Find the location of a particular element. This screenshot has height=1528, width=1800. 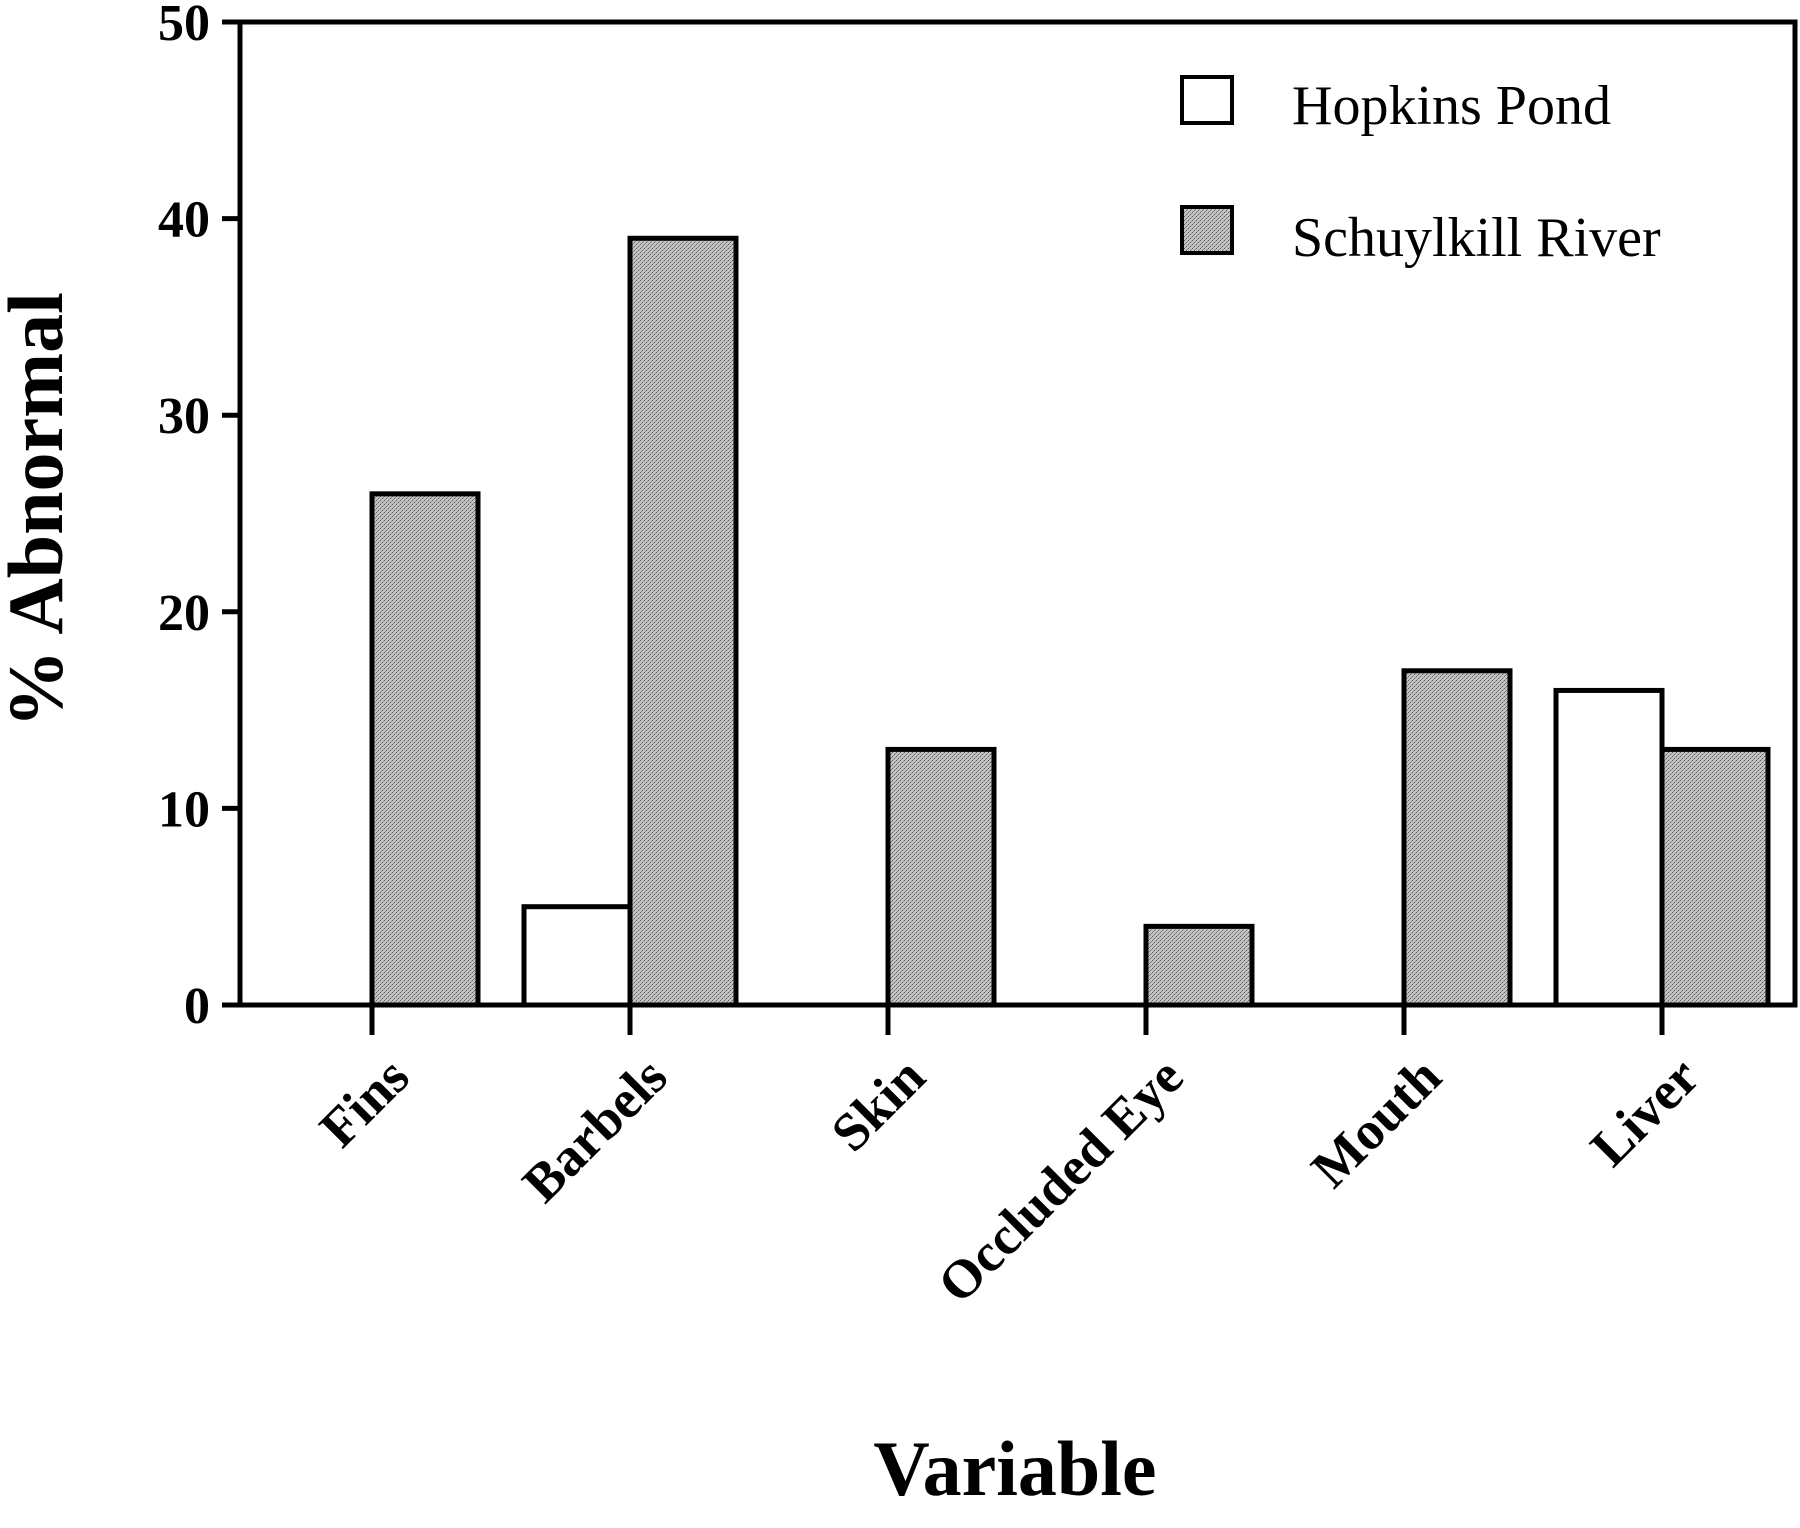

legend: Hopkins Pond Schuylkill River is located at coordinates (1420, 172).